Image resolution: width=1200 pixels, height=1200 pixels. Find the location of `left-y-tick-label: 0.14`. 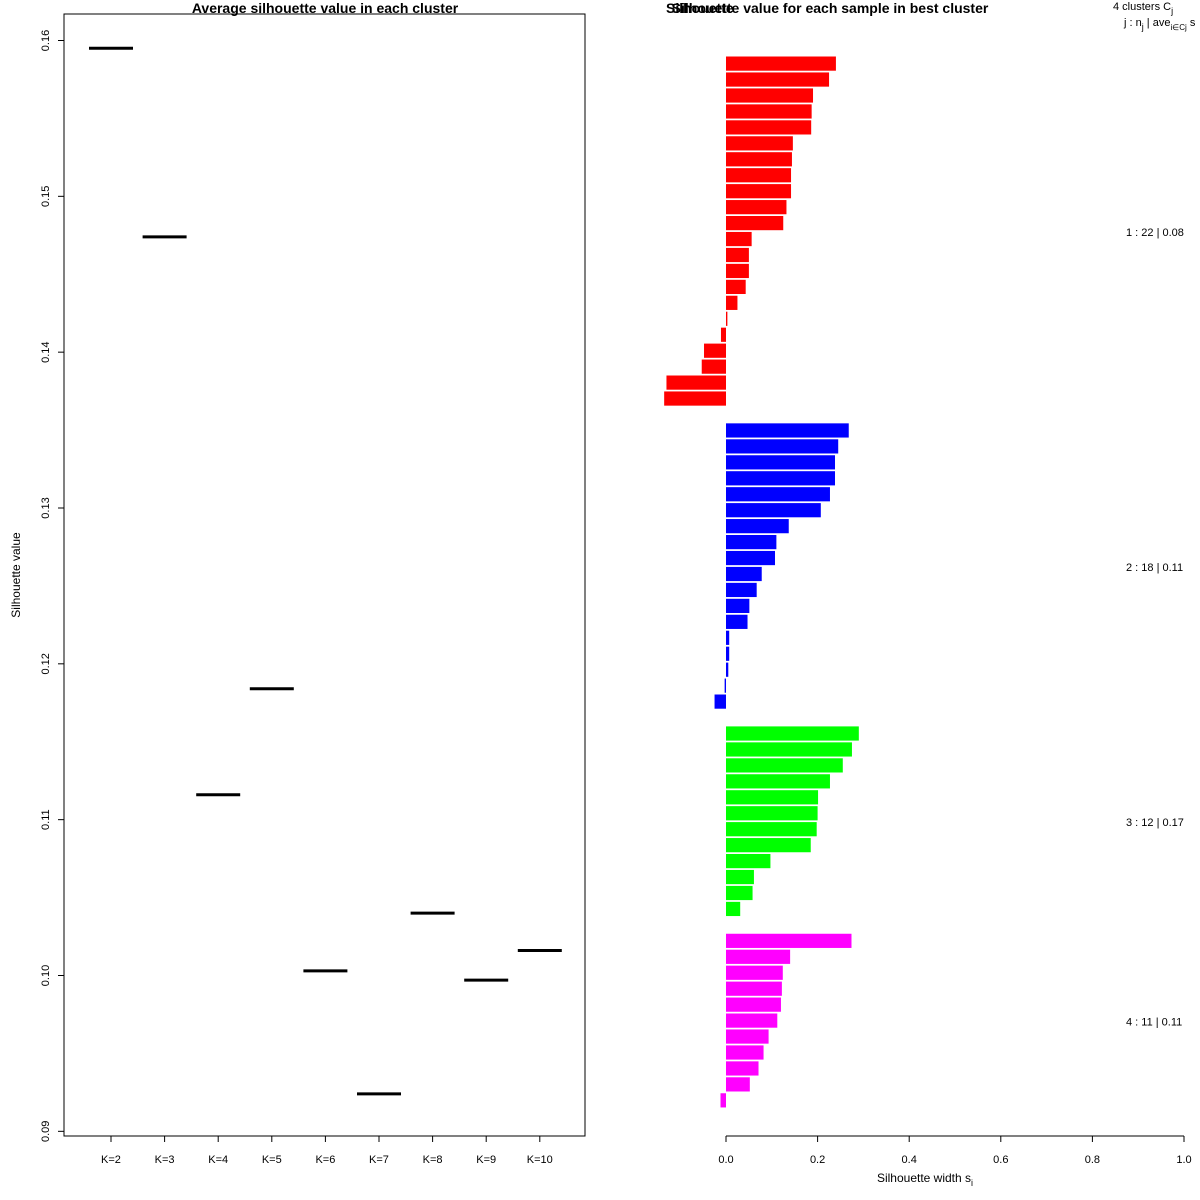

left-y-tick-label: 0.14 is located at coordinates (46, 351).